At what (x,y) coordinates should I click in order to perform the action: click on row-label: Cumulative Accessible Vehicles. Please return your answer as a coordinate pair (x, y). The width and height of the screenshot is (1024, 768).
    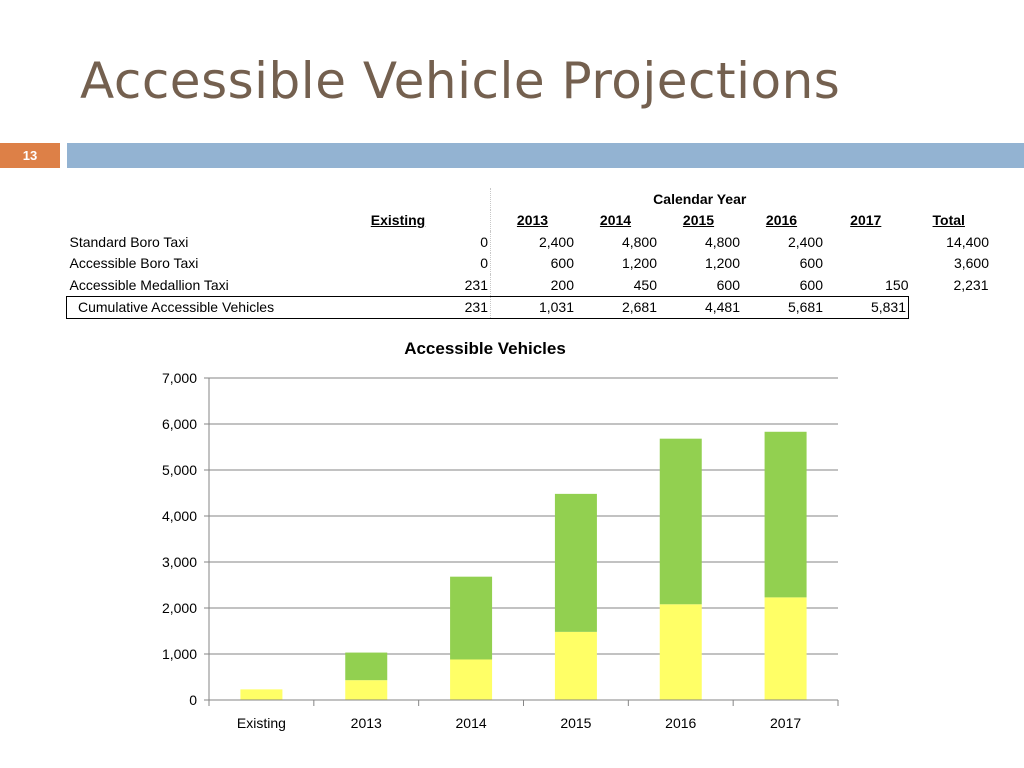
    Looking at the image, I should click on (187, 307).